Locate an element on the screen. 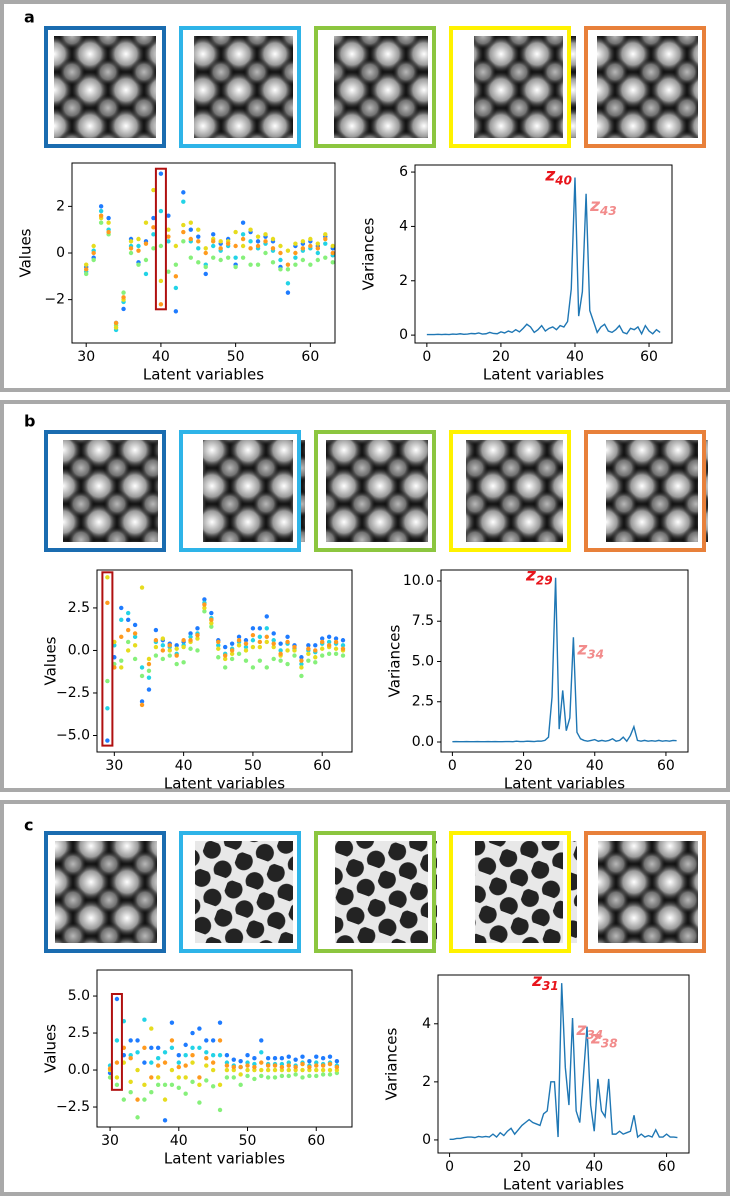 The width and height of the screenshot is (730, 1196). y-axis-label: Variances is located at coordinates (369, 254).